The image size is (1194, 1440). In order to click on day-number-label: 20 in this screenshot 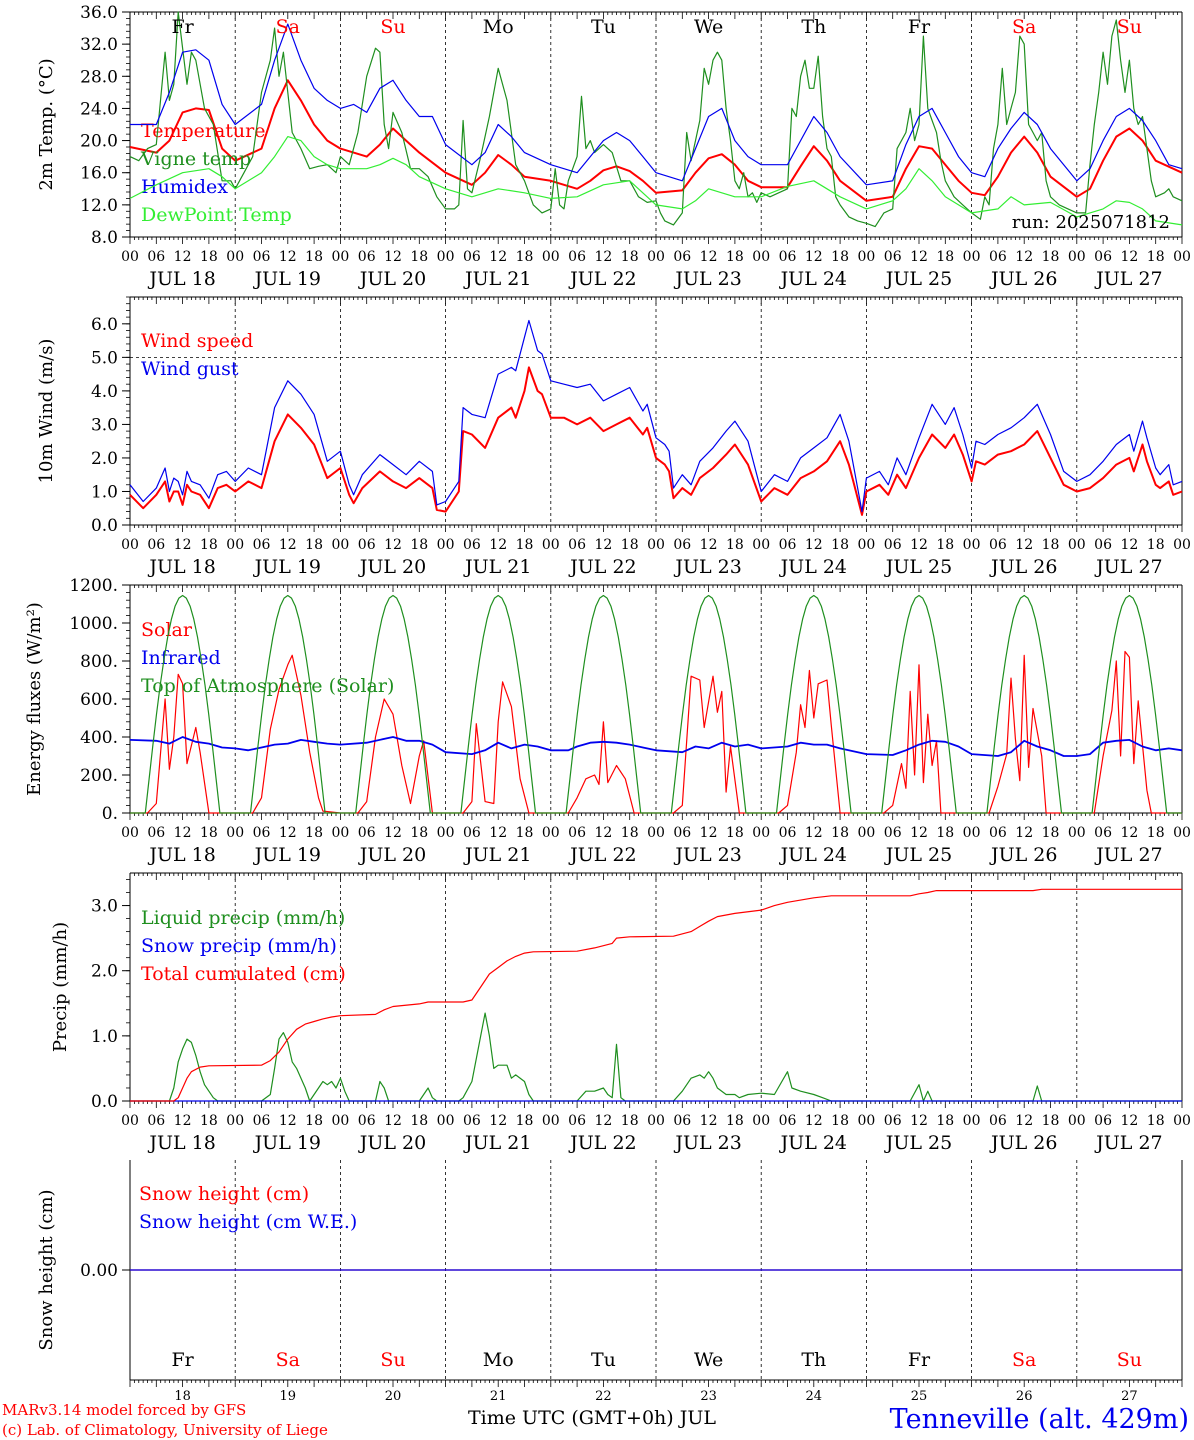, I will do `click(393, 1396)`.